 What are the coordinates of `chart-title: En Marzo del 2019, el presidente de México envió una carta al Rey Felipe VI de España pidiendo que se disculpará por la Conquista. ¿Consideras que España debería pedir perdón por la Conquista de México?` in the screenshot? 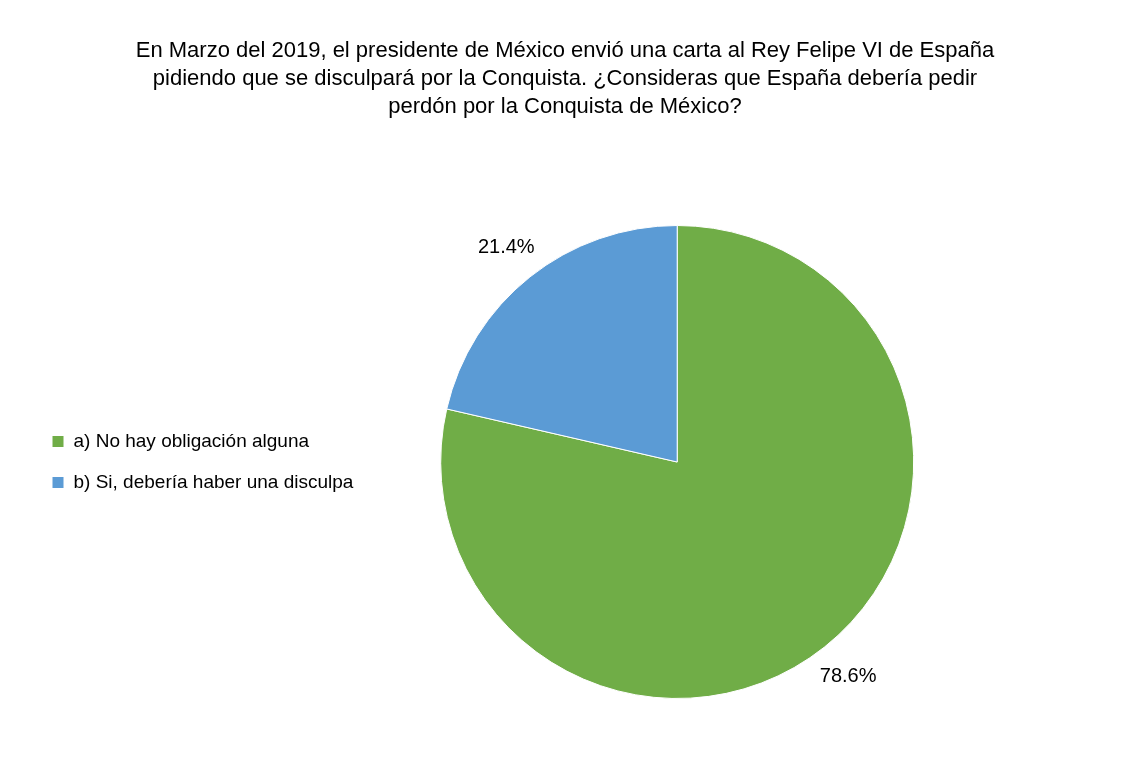 It's located at (565, 78).